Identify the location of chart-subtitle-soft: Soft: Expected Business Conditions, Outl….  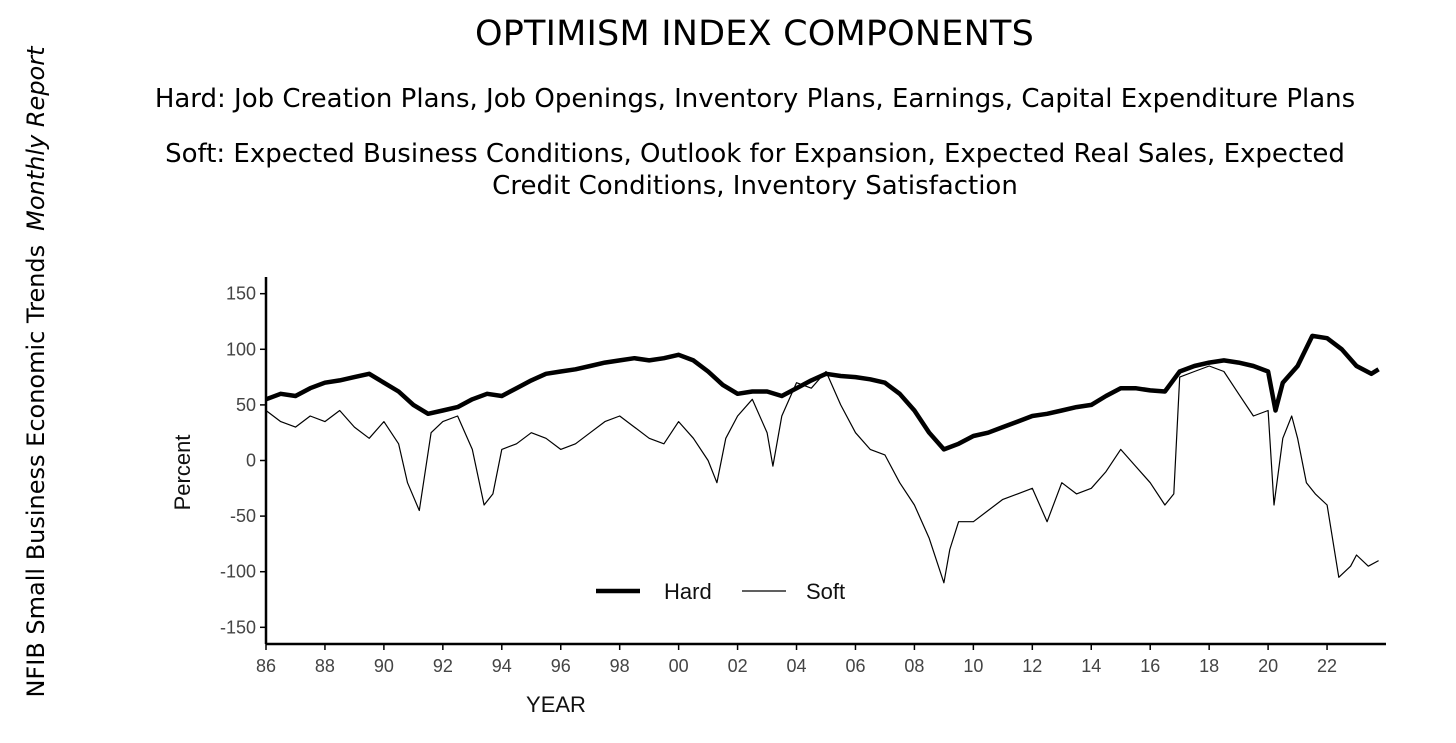
(755, 170).